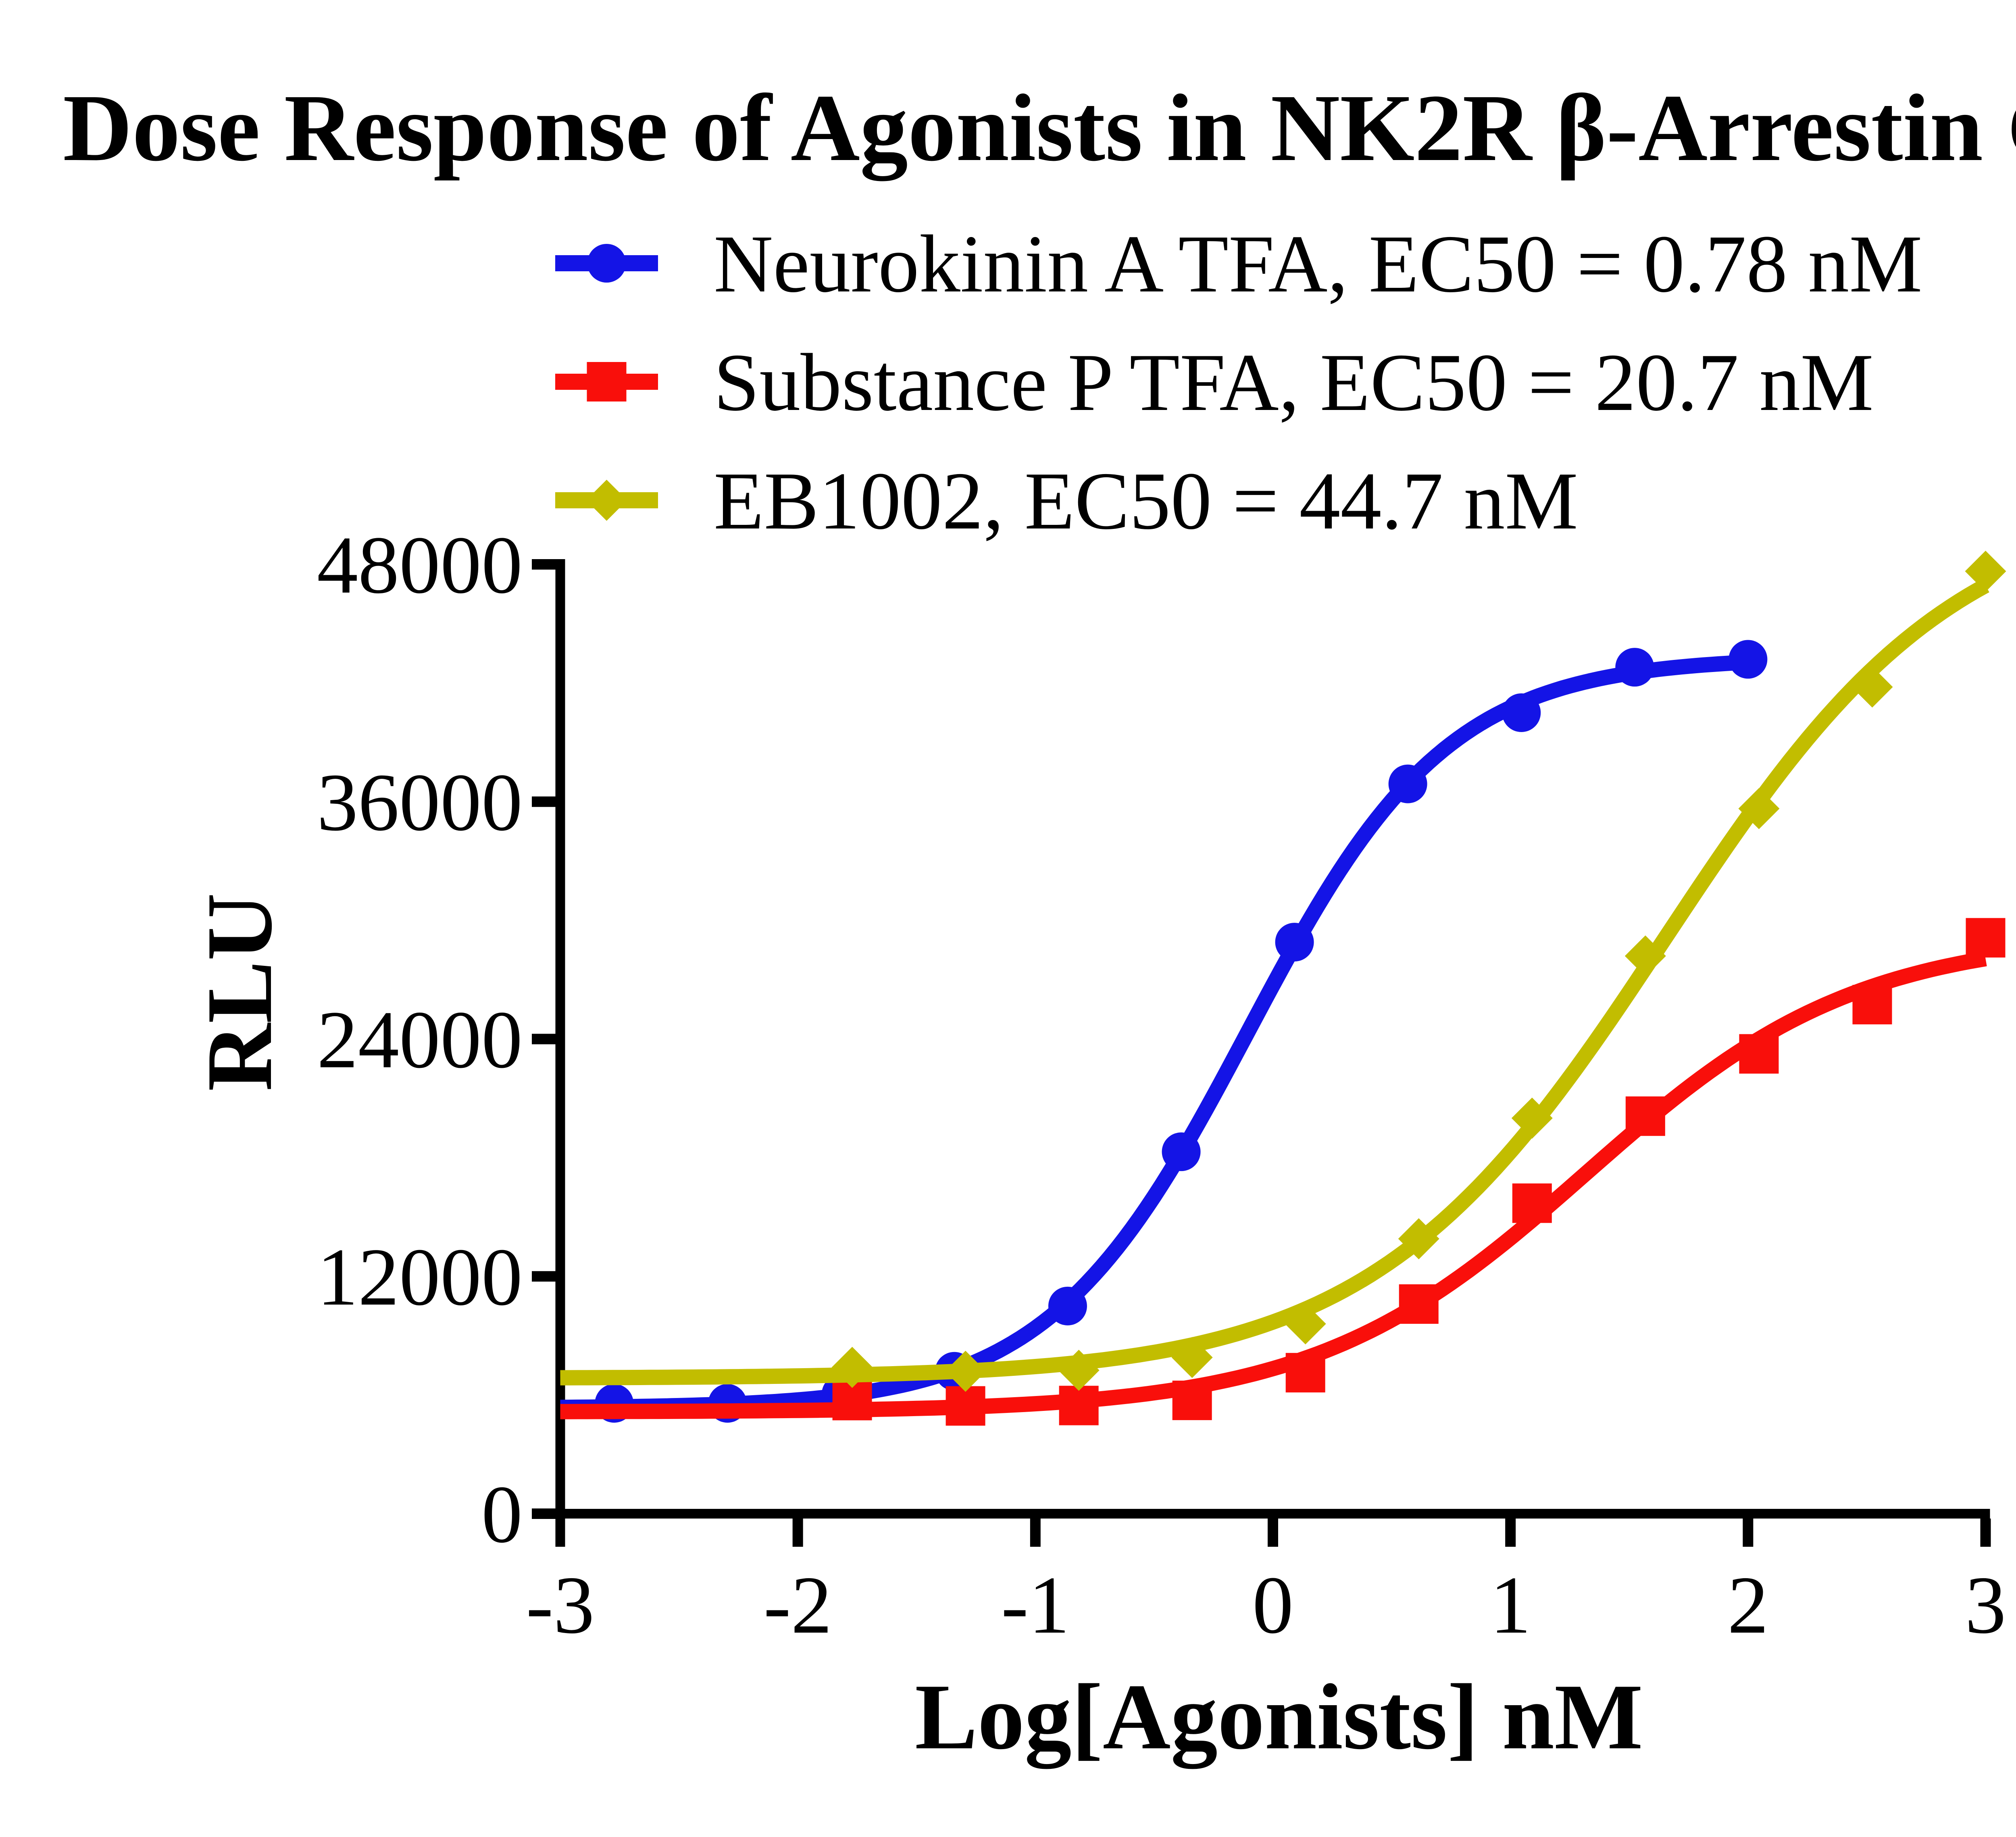 The width and height of the screenshot is (2016, 1837). Describe the element at coordinates (1035, 1606) in the screenshot. I see `x-tick-label--1: -1` at that location.